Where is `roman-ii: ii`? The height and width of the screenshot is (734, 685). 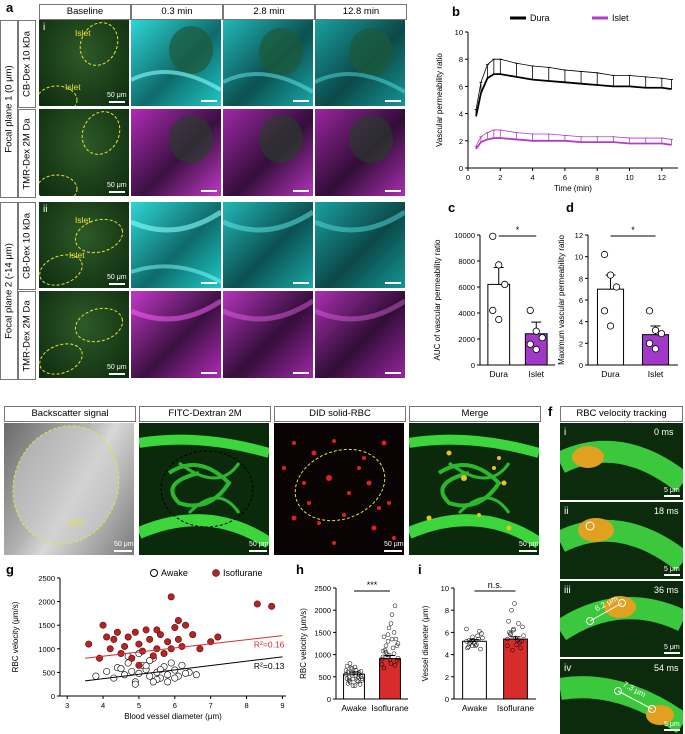
roman-ii: ii is located at coordinates (45, 209).